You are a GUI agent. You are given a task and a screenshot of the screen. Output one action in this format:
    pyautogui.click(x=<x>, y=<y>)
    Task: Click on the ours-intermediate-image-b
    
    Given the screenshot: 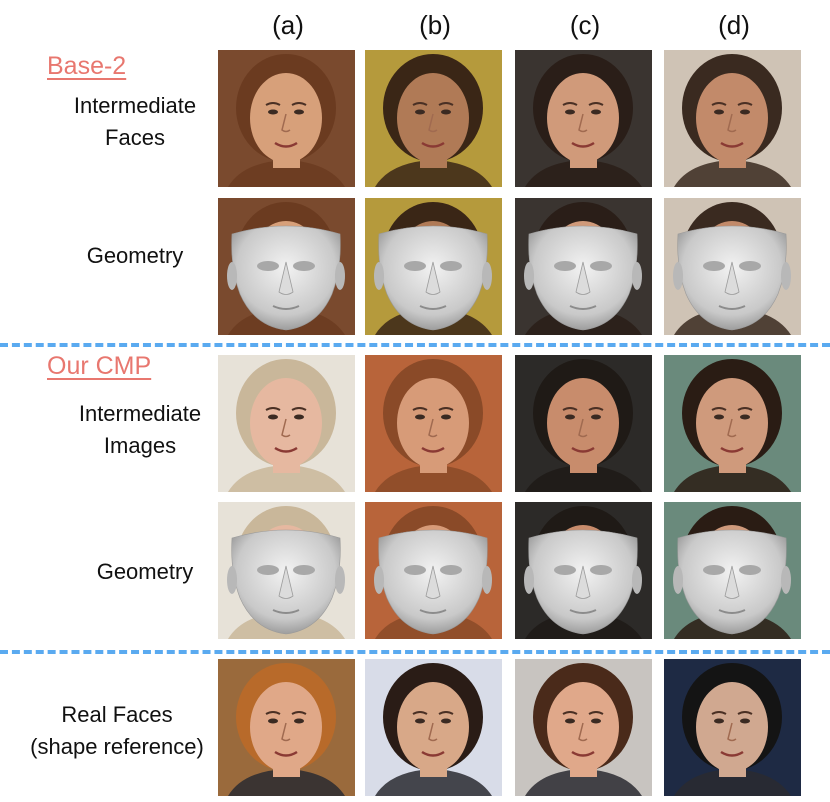 What is the action you would take?
    pyautogui.click(x=433, y=423)
    